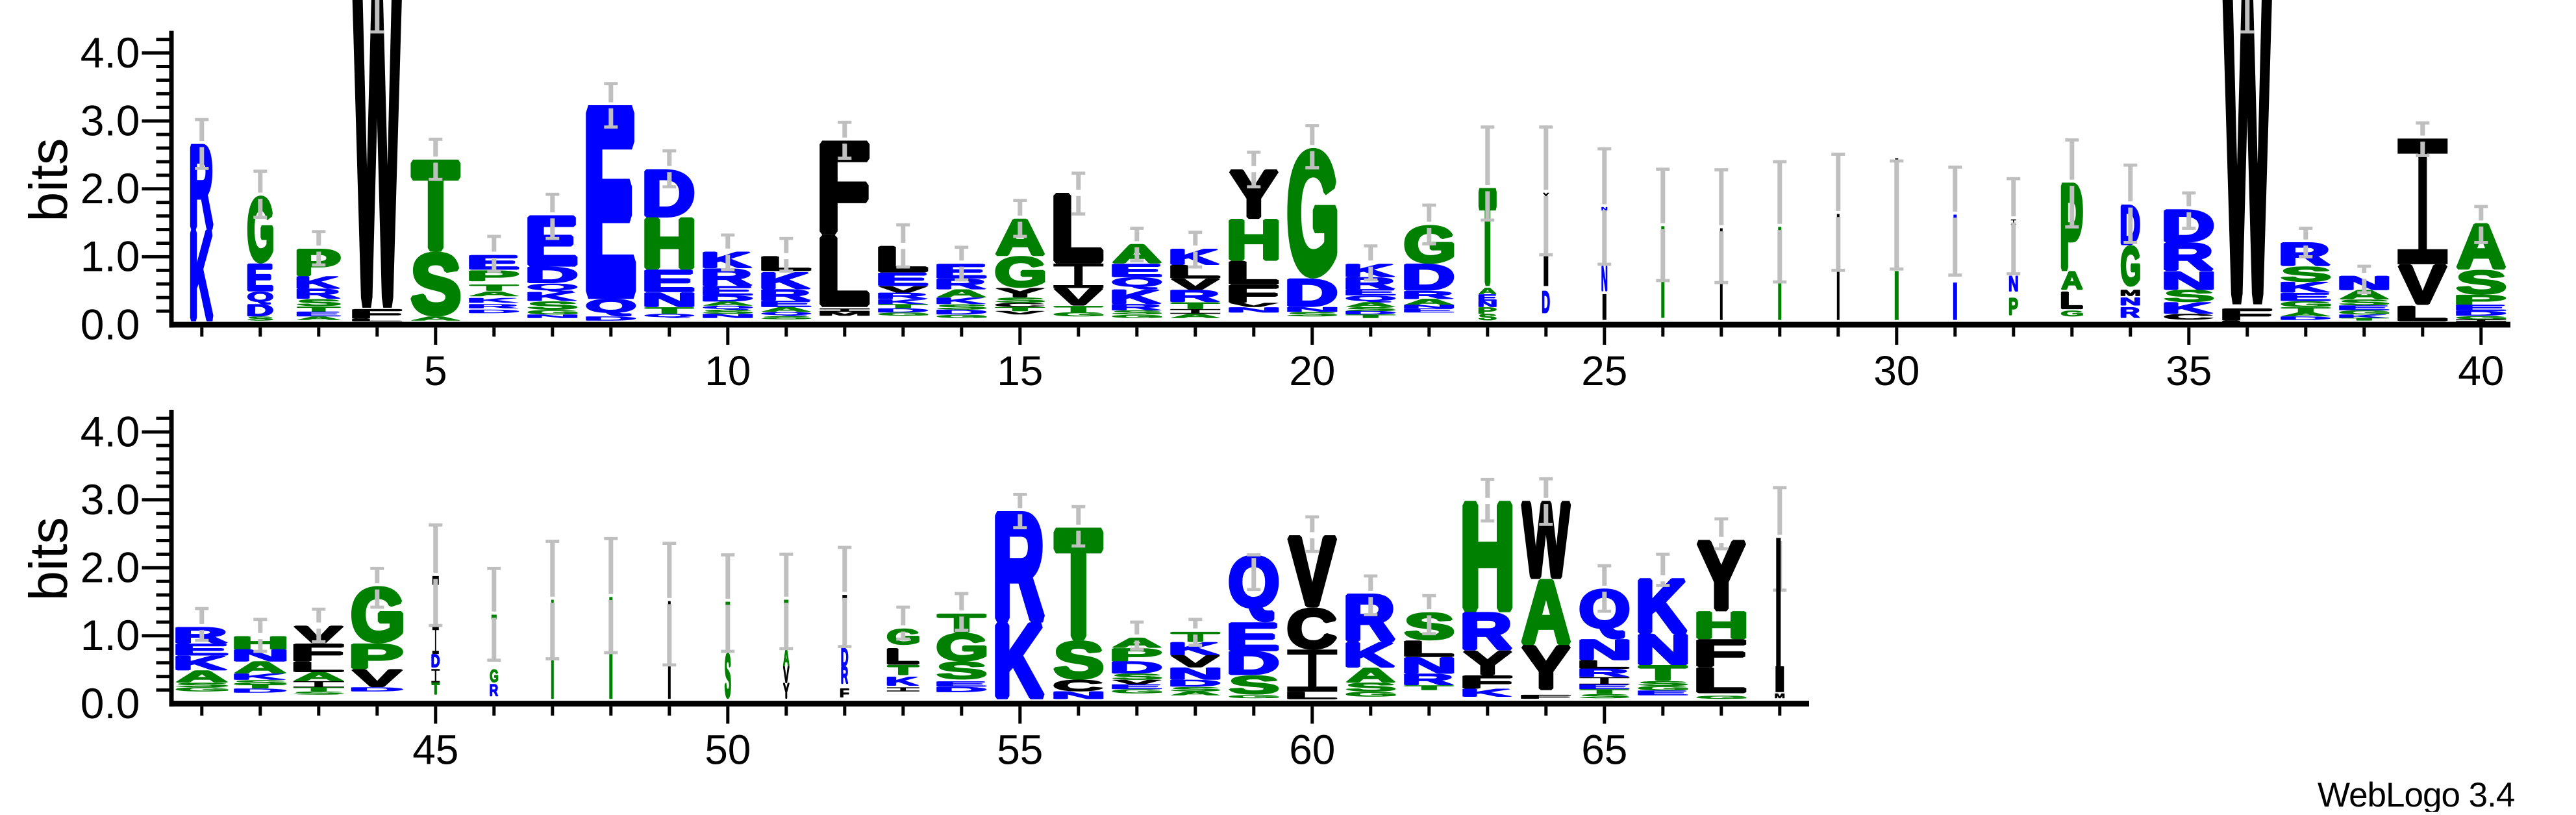 The width and height of the screenshot is (2576, 815). What do you see at coordinates (2416, 794) in the screenshot?
I see `svg-text: WebLogo 3.4` at bounding box center [2416, 794].